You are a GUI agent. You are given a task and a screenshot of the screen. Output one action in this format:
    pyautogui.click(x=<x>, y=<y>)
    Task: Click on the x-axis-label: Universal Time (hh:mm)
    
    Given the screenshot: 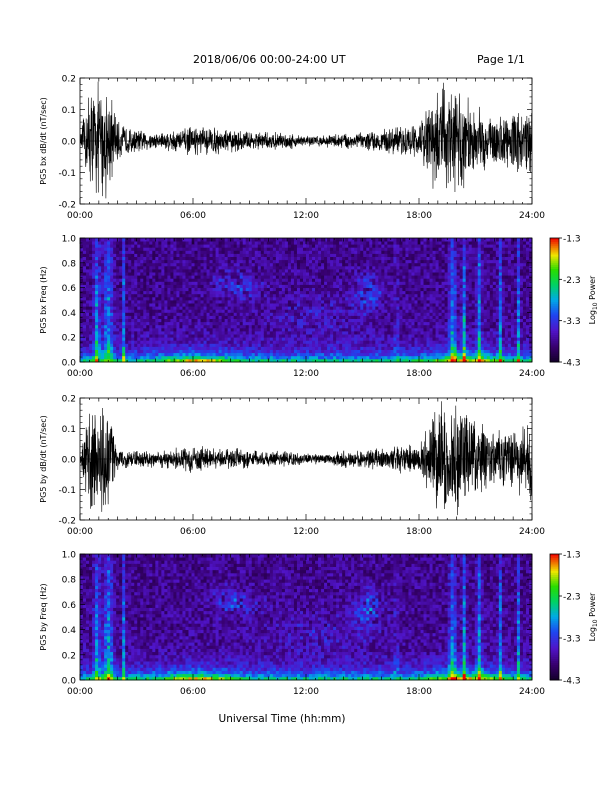 What is the action you would take?
    pyautogui.click(x=282, y=719)
    